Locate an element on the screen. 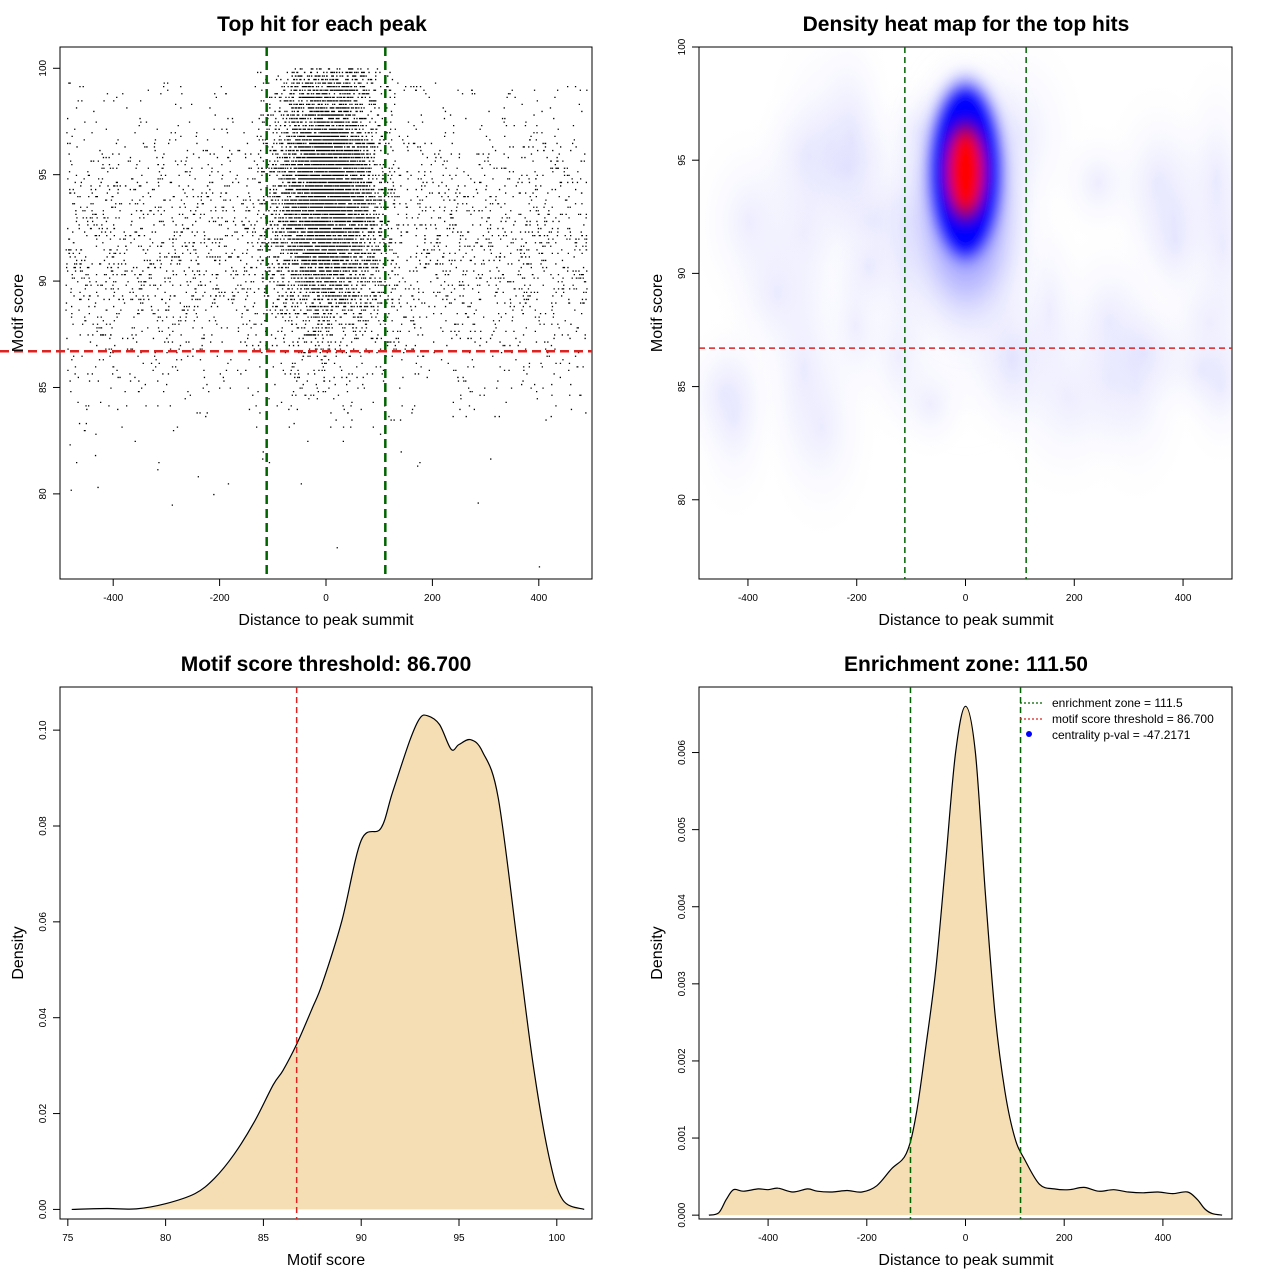  heatmap-x-tick-label: 0 is located at coordinates (966, 598).